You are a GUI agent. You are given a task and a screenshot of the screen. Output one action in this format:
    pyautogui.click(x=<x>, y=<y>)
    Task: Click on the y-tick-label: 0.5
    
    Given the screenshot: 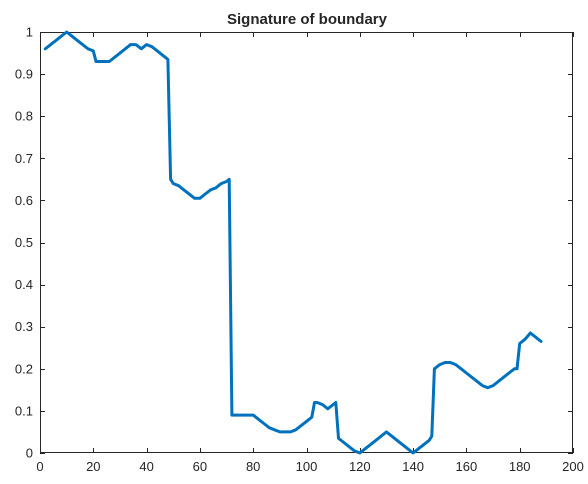 What is the action you would take?
    pyautogui.click(x=24, y=242)
    